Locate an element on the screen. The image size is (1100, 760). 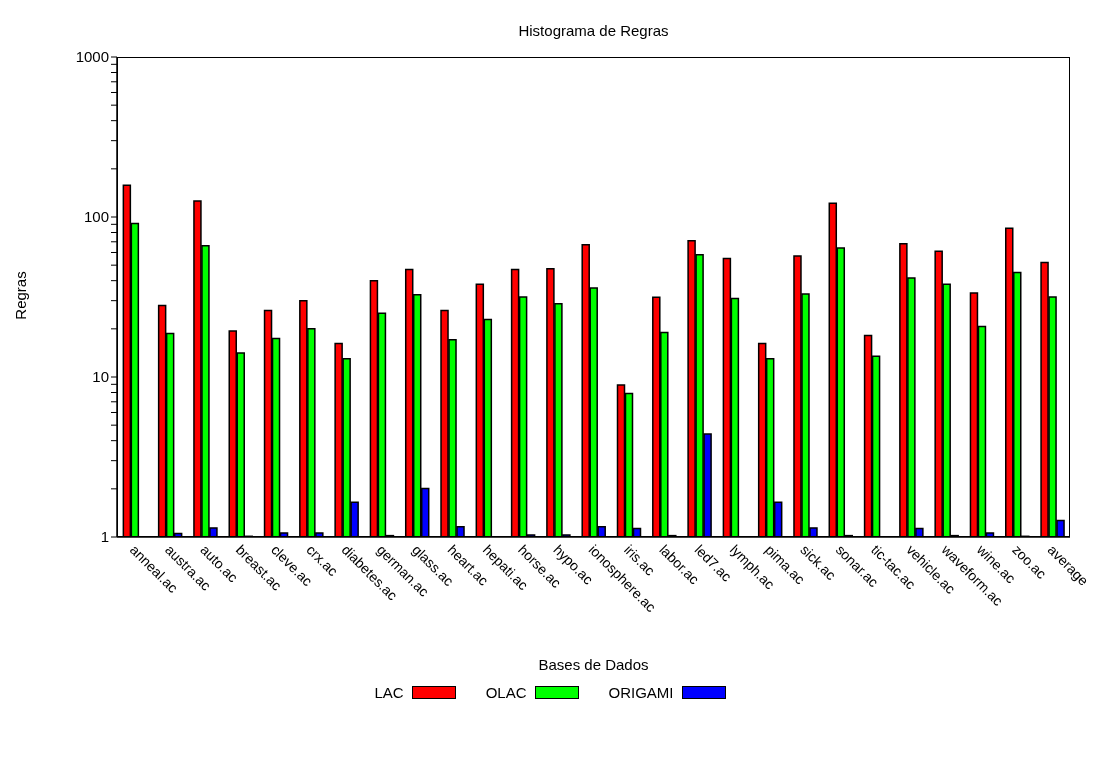
y-tick-label: 1000 is located at coordinates (92, 57).